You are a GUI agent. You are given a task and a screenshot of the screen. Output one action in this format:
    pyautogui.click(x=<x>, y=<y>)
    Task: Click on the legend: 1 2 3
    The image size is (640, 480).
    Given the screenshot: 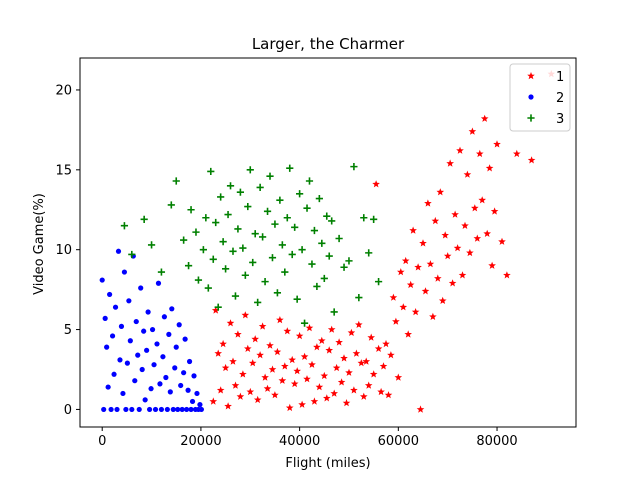 What is the action you would take?
    pyautogui.click(x=540, y=97)
    